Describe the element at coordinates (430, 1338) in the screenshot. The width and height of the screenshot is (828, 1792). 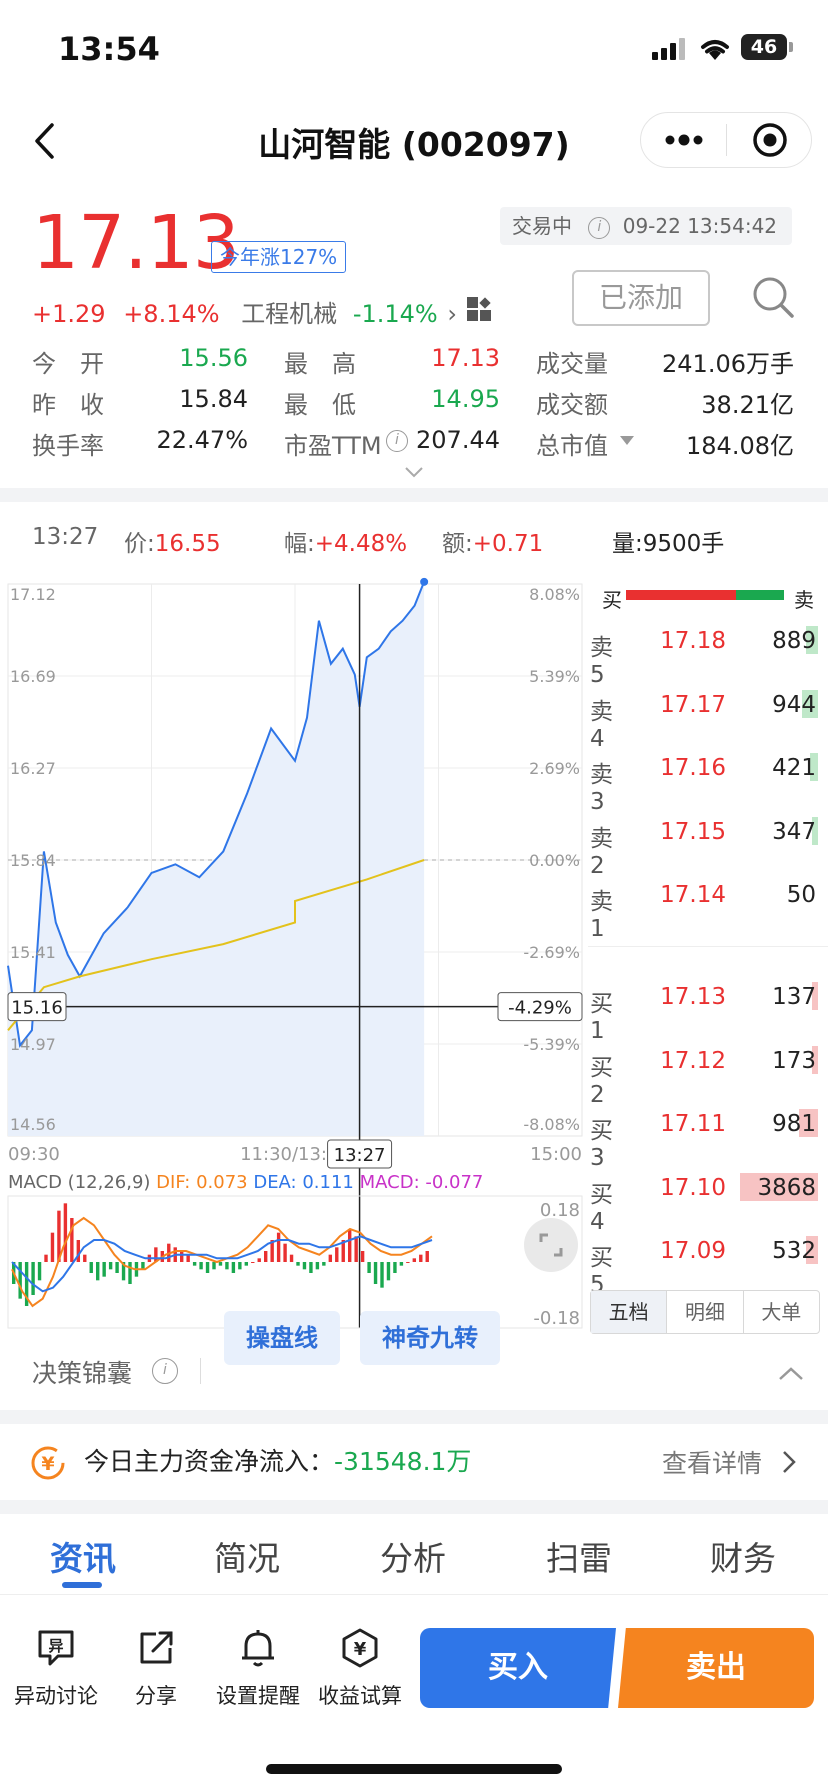
I see `chip-magic-nine: 神奇九转` at that location.